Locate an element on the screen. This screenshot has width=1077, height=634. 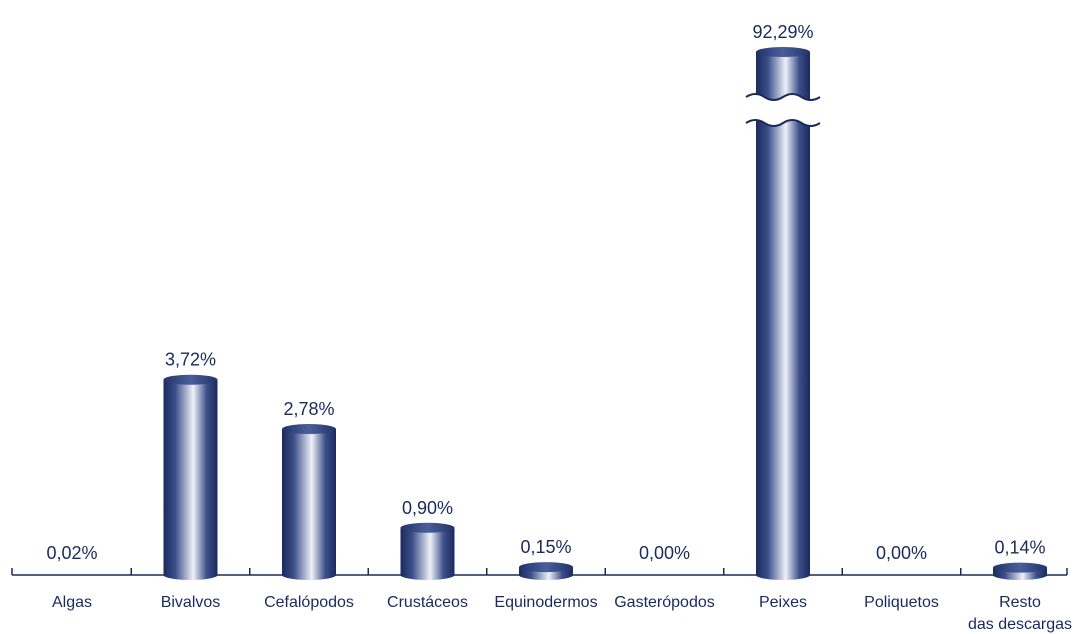
x-tick-label: Peixes is located at coordinates (783, 602).